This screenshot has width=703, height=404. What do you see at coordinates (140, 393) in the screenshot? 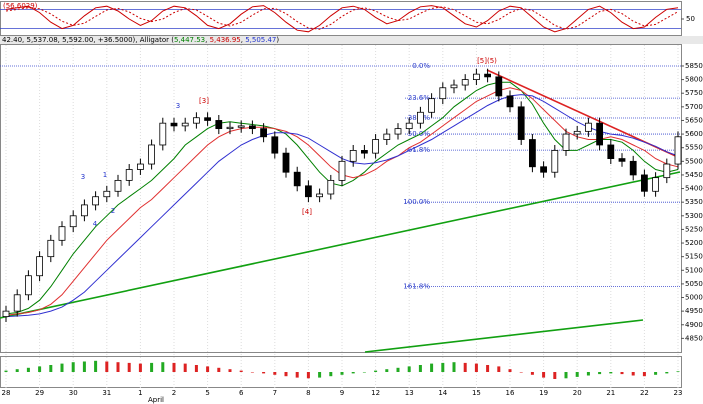
I see `x-tick-label: 1` at bounding box center [140, 393].